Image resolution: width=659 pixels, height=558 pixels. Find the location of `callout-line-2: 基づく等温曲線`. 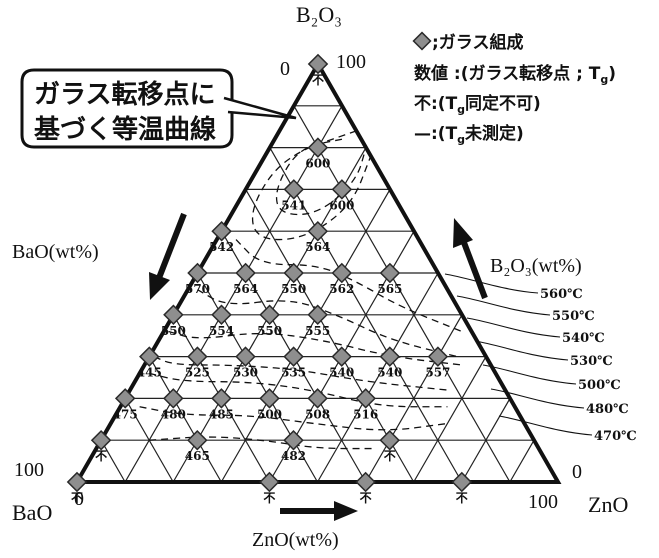

callout-line-2: 基づく等温曲線 is located at coordinates (125, 129).